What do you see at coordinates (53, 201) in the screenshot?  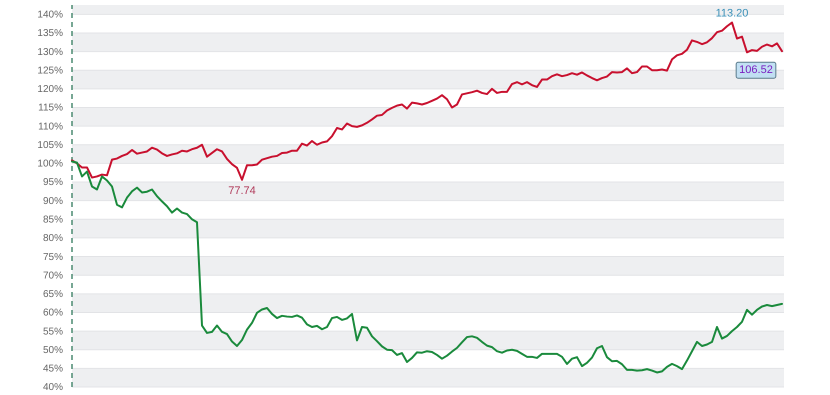 I see `y-tick-label: 90%` at bounding box center [53, 201].